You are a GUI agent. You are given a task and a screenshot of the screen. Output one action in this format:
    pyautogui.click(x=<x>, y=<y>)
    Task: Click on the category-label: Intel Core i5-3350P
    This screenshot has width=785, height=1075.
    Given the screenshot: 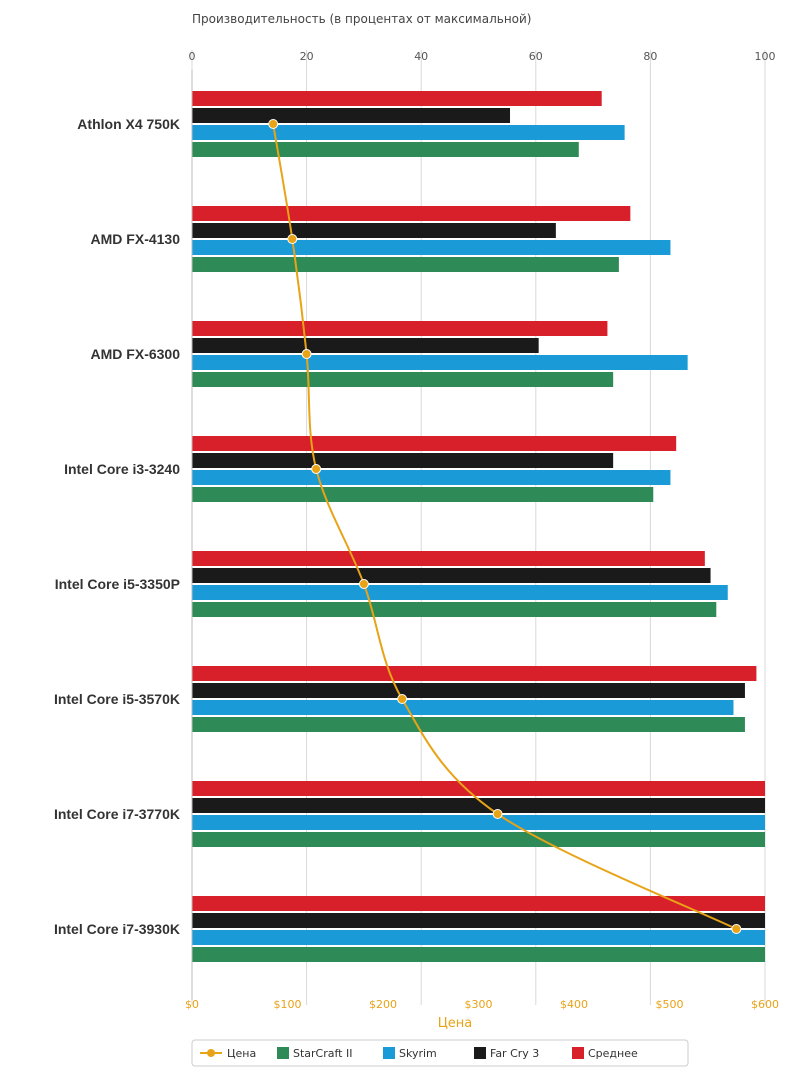 What is the action you would take?
    pyautogui.click(x=117, y=584)
    